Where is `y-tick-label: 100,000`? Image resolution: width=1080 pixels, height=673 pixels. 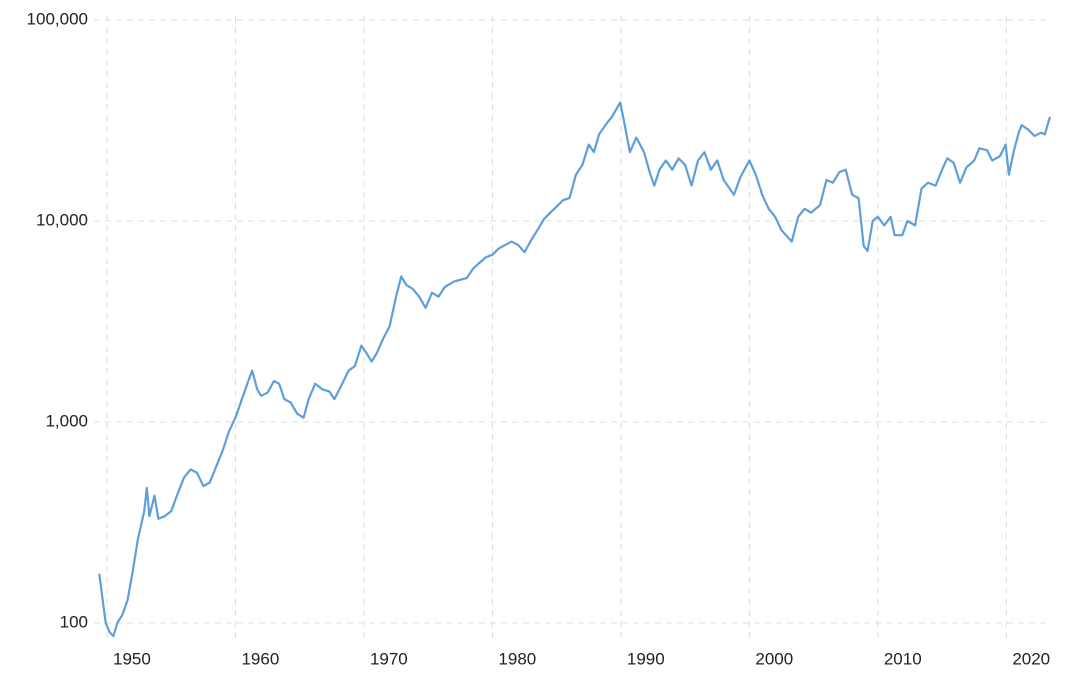 y-tick-label: 100,000 is located at coordinates (57, 18).